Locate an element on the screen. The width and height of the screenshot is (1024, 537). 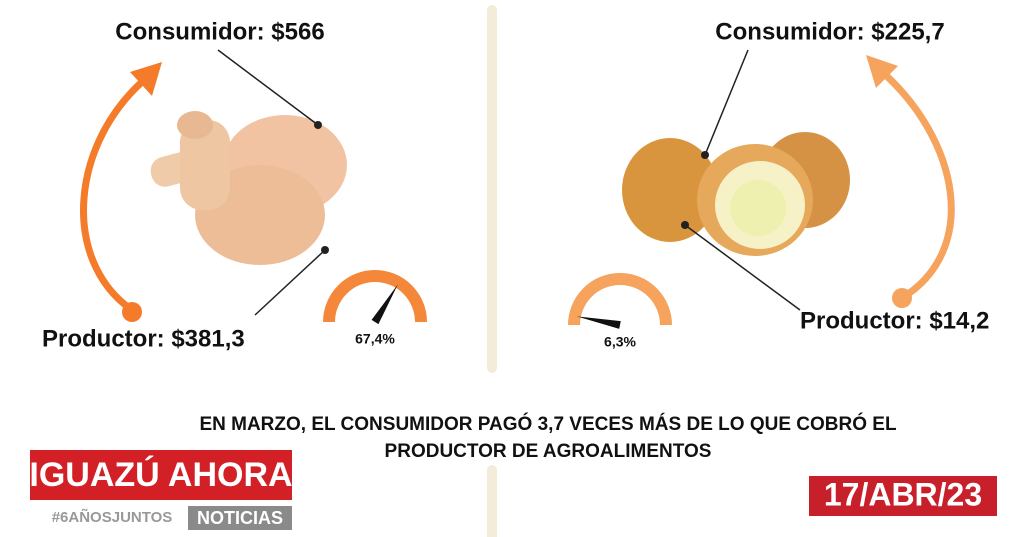
date-box is located at coordinates (903, 496).